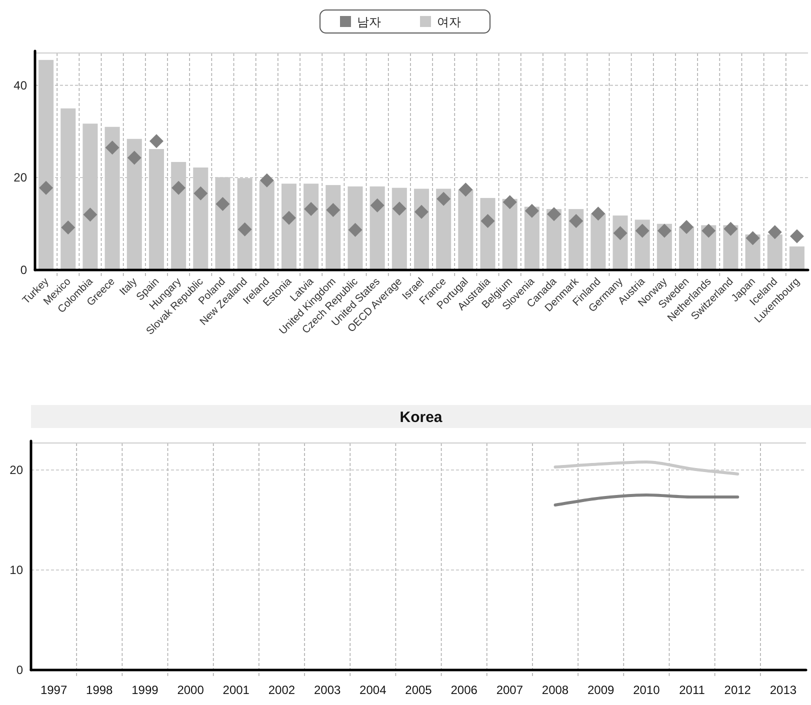 This screenshot has width=811, height=705. Describe the element at coordinates (190, 690) in the screenshot. I see `x-tick-label: 2000` at that location.